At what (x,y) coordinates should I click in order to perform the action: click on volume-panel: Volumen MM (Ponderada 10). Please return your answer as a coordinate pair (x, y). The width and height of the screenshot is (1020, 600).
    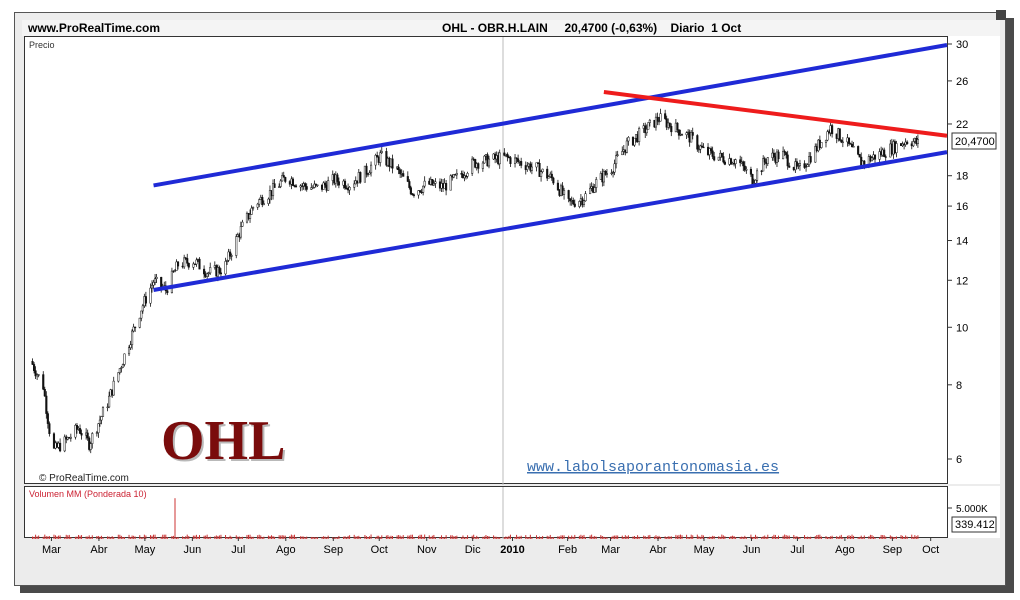
    Looking at the image, I should click on (486, 512).